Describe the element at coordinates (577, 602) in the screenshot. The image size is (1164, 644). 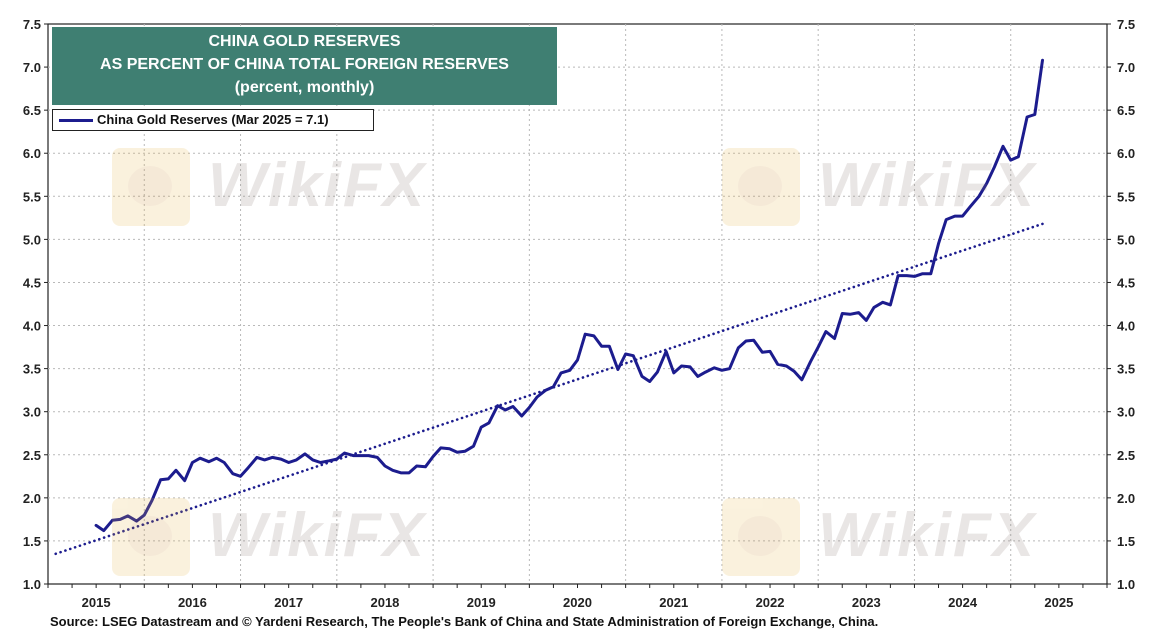
I see `x-tick-label: 2020` at that location.